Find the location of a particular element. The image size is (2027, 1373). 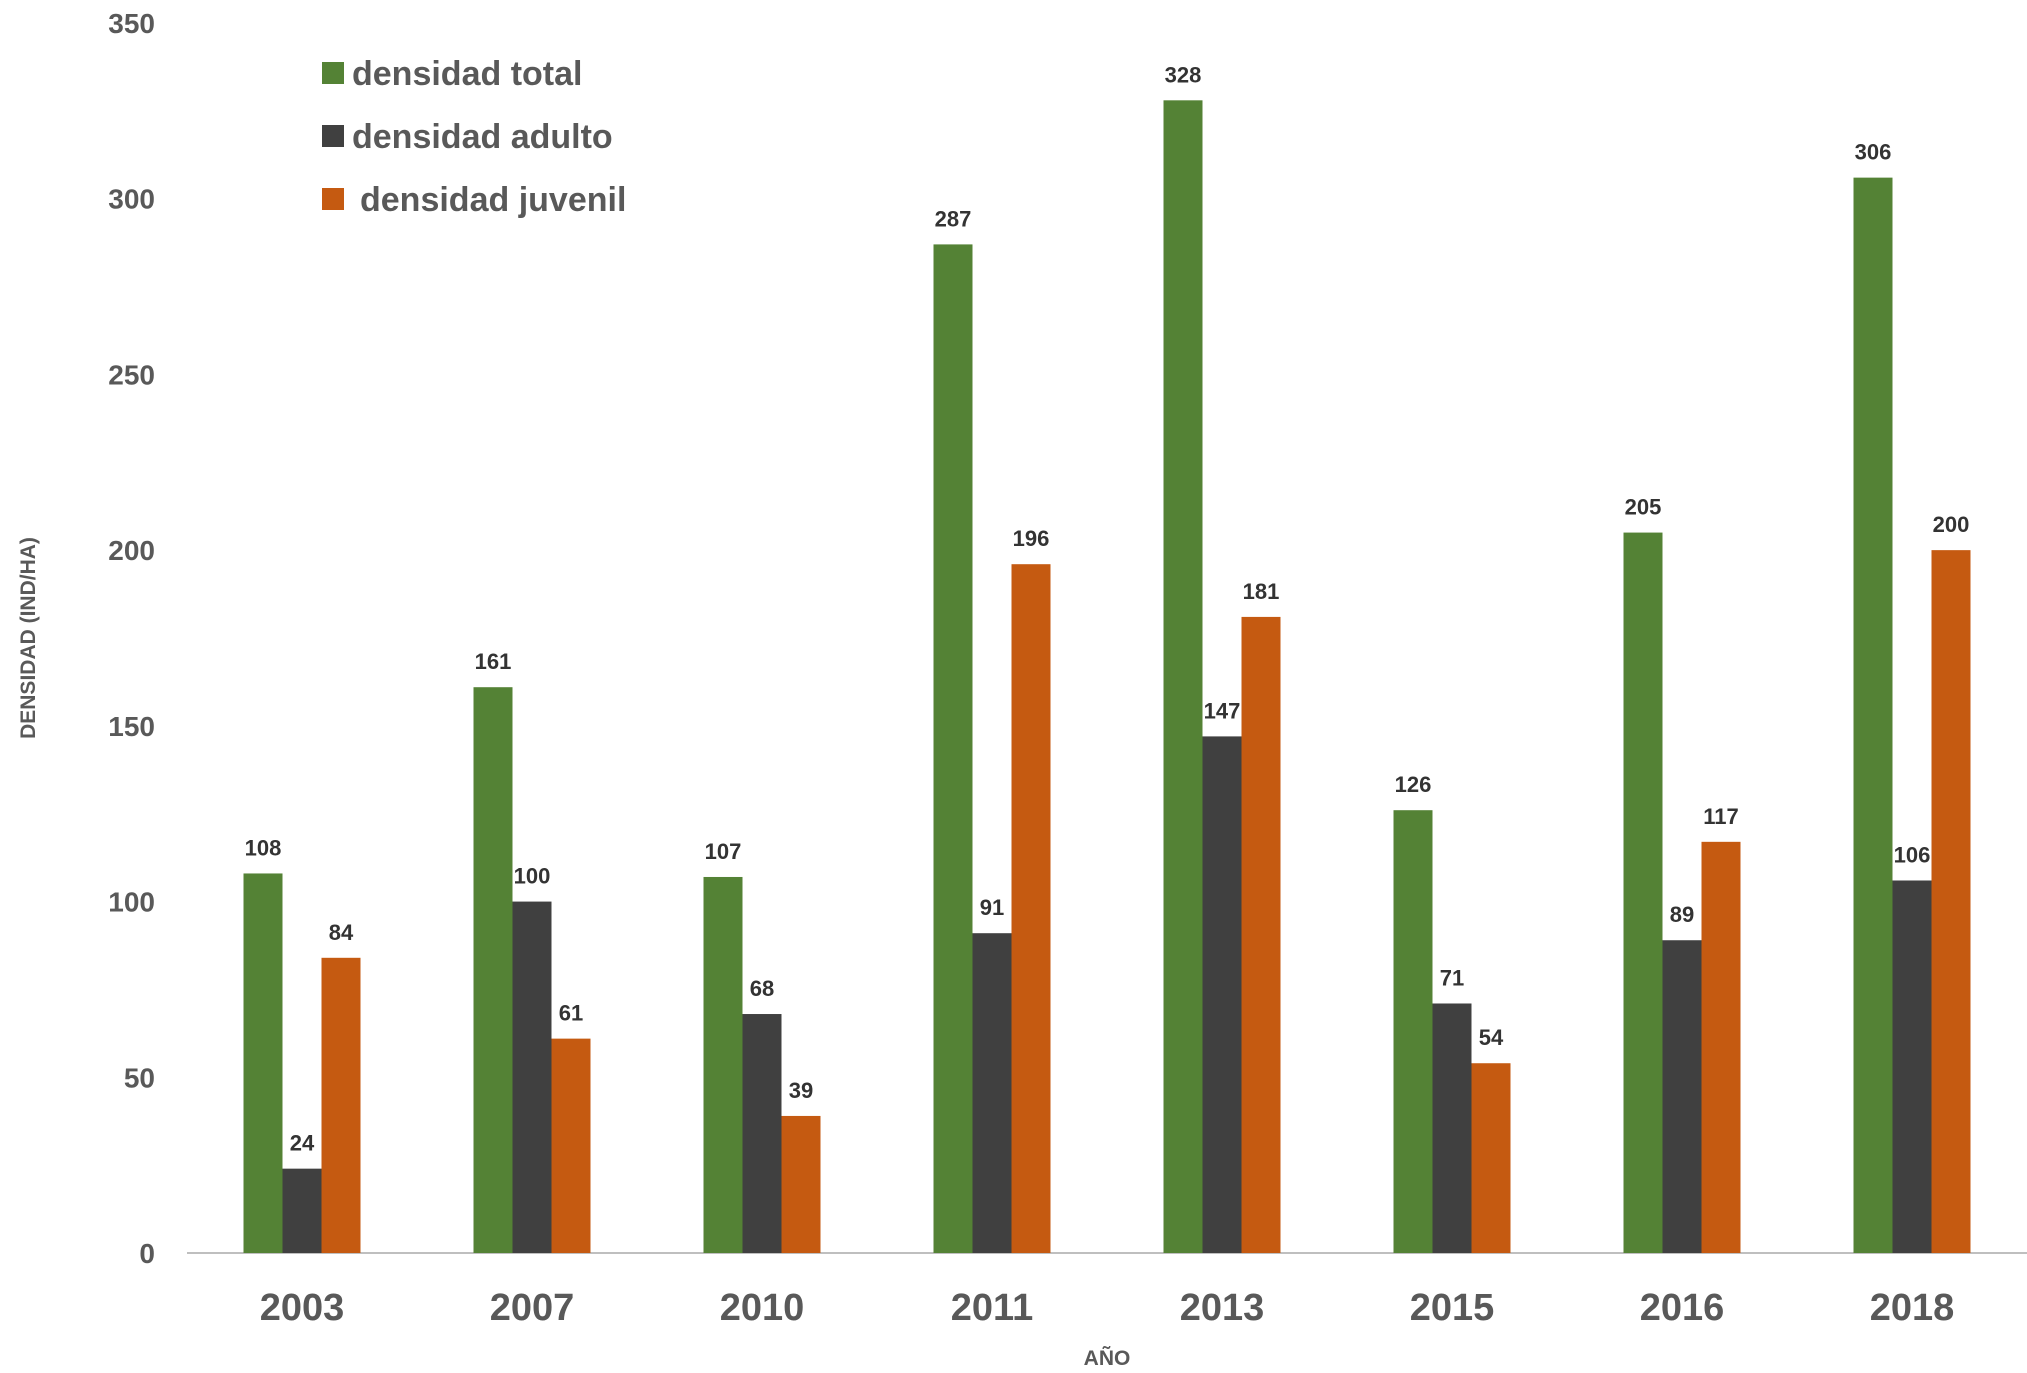

bar-densidad-total-2015 is located at coordinates (1413, 1031).